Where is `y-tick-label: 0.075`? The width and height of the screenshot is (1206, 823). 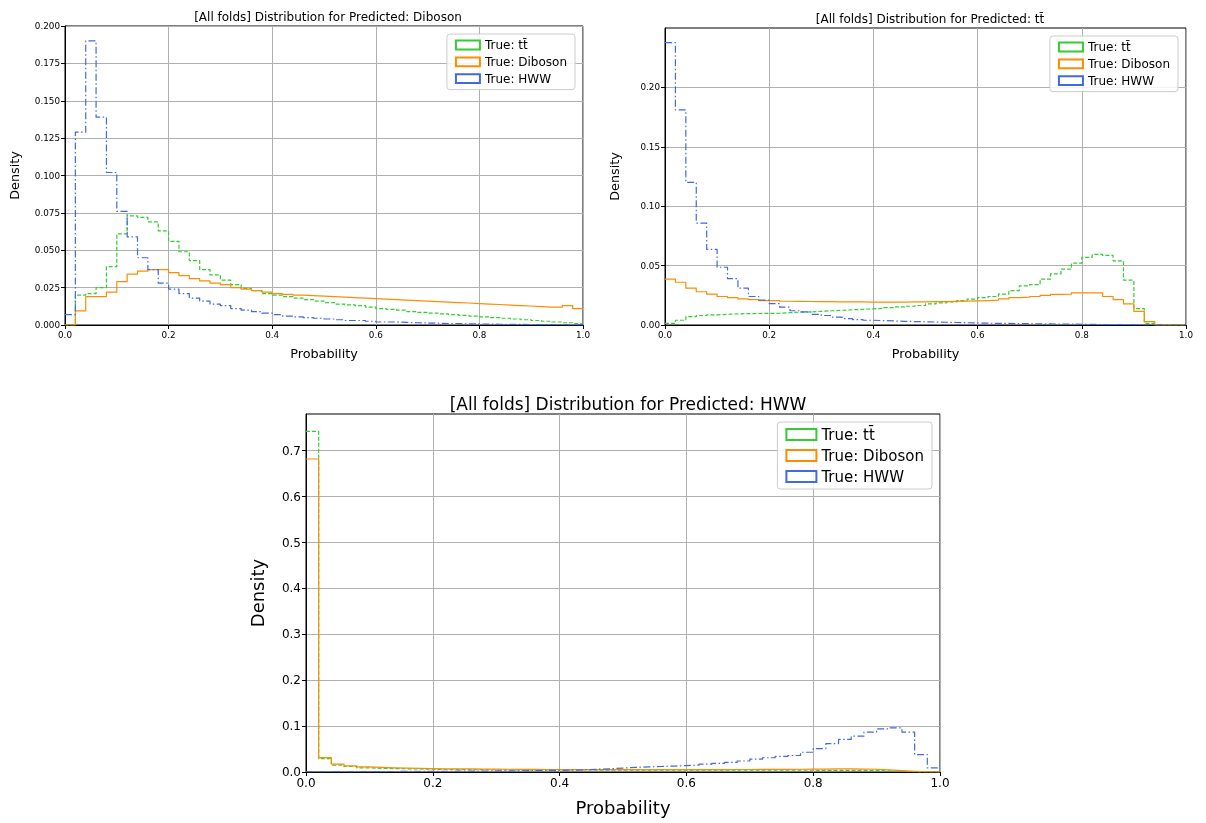 y-tick-label: 0.075 is located at coordinates (47, 212).